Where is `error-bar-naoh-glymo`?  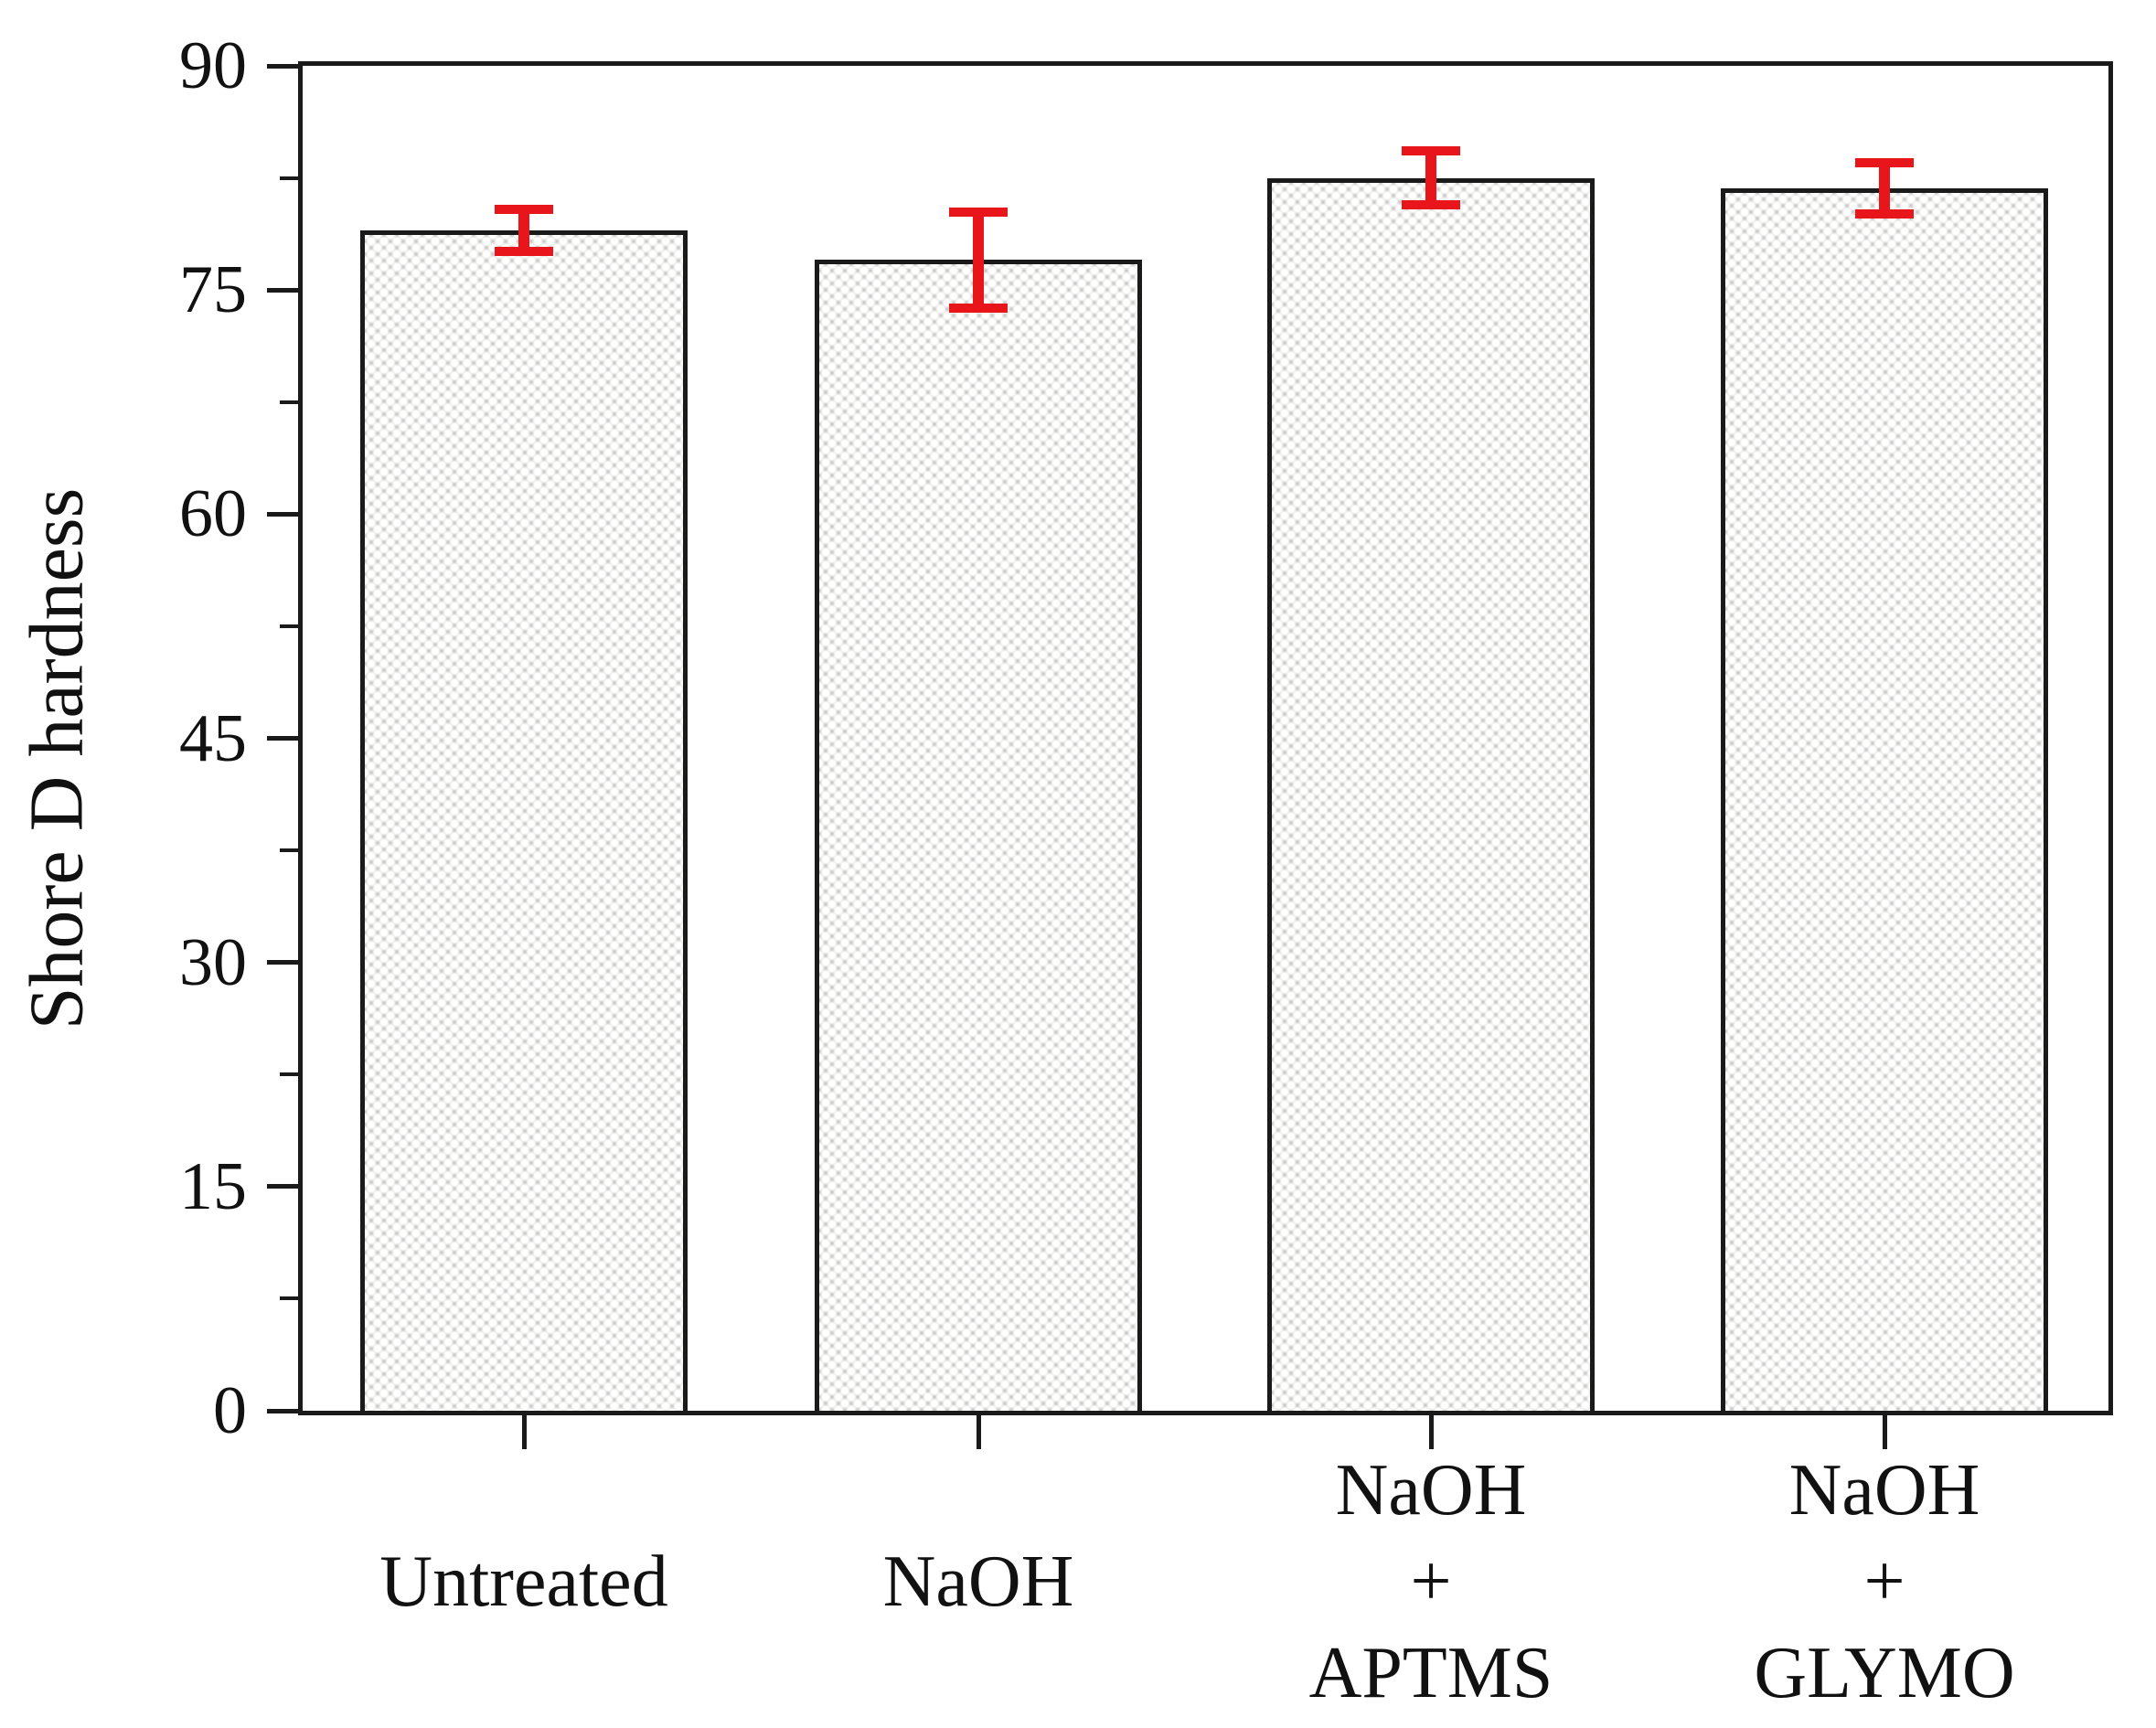
error-bar-naoh-glymo is located at coordinates (1884, 188).